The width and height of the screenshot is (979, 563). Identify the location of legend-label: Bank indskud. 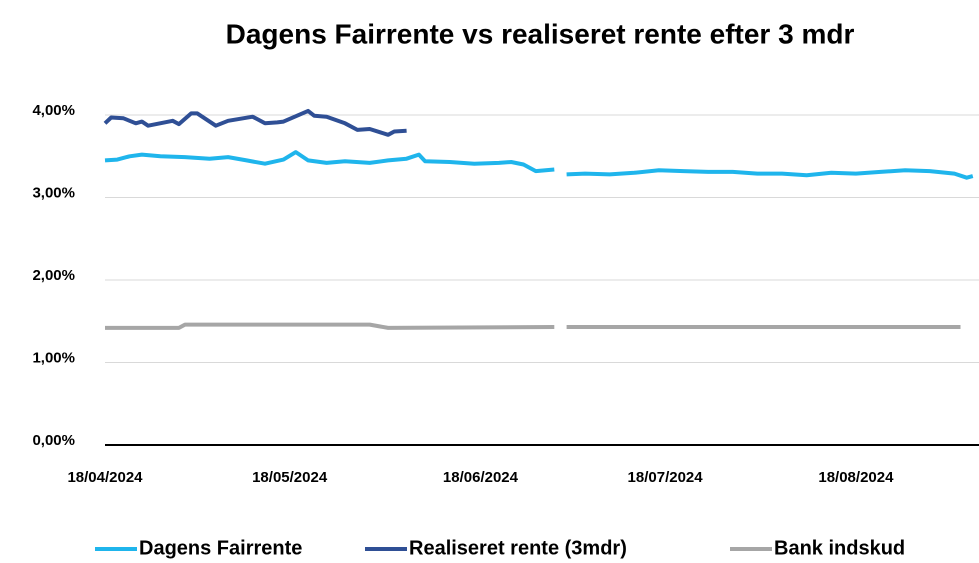
(839, 548).